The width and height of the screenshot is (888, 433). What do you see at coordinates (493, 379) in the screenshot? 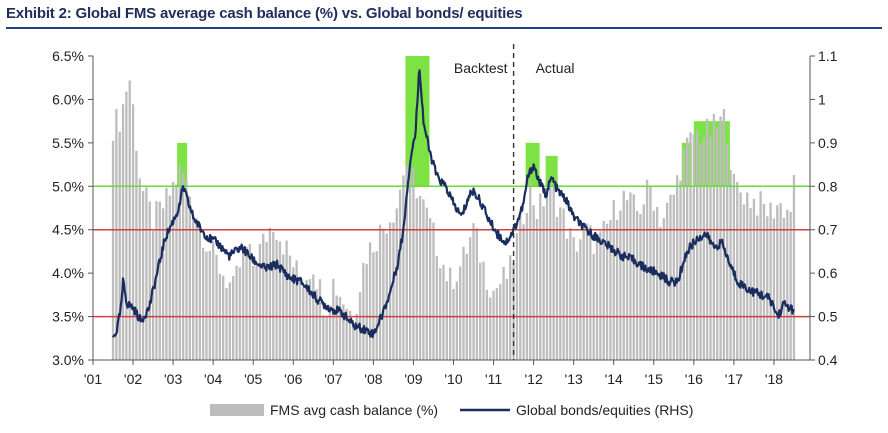
I see `x-tick-label: '11` at bounding box center [493, 379].